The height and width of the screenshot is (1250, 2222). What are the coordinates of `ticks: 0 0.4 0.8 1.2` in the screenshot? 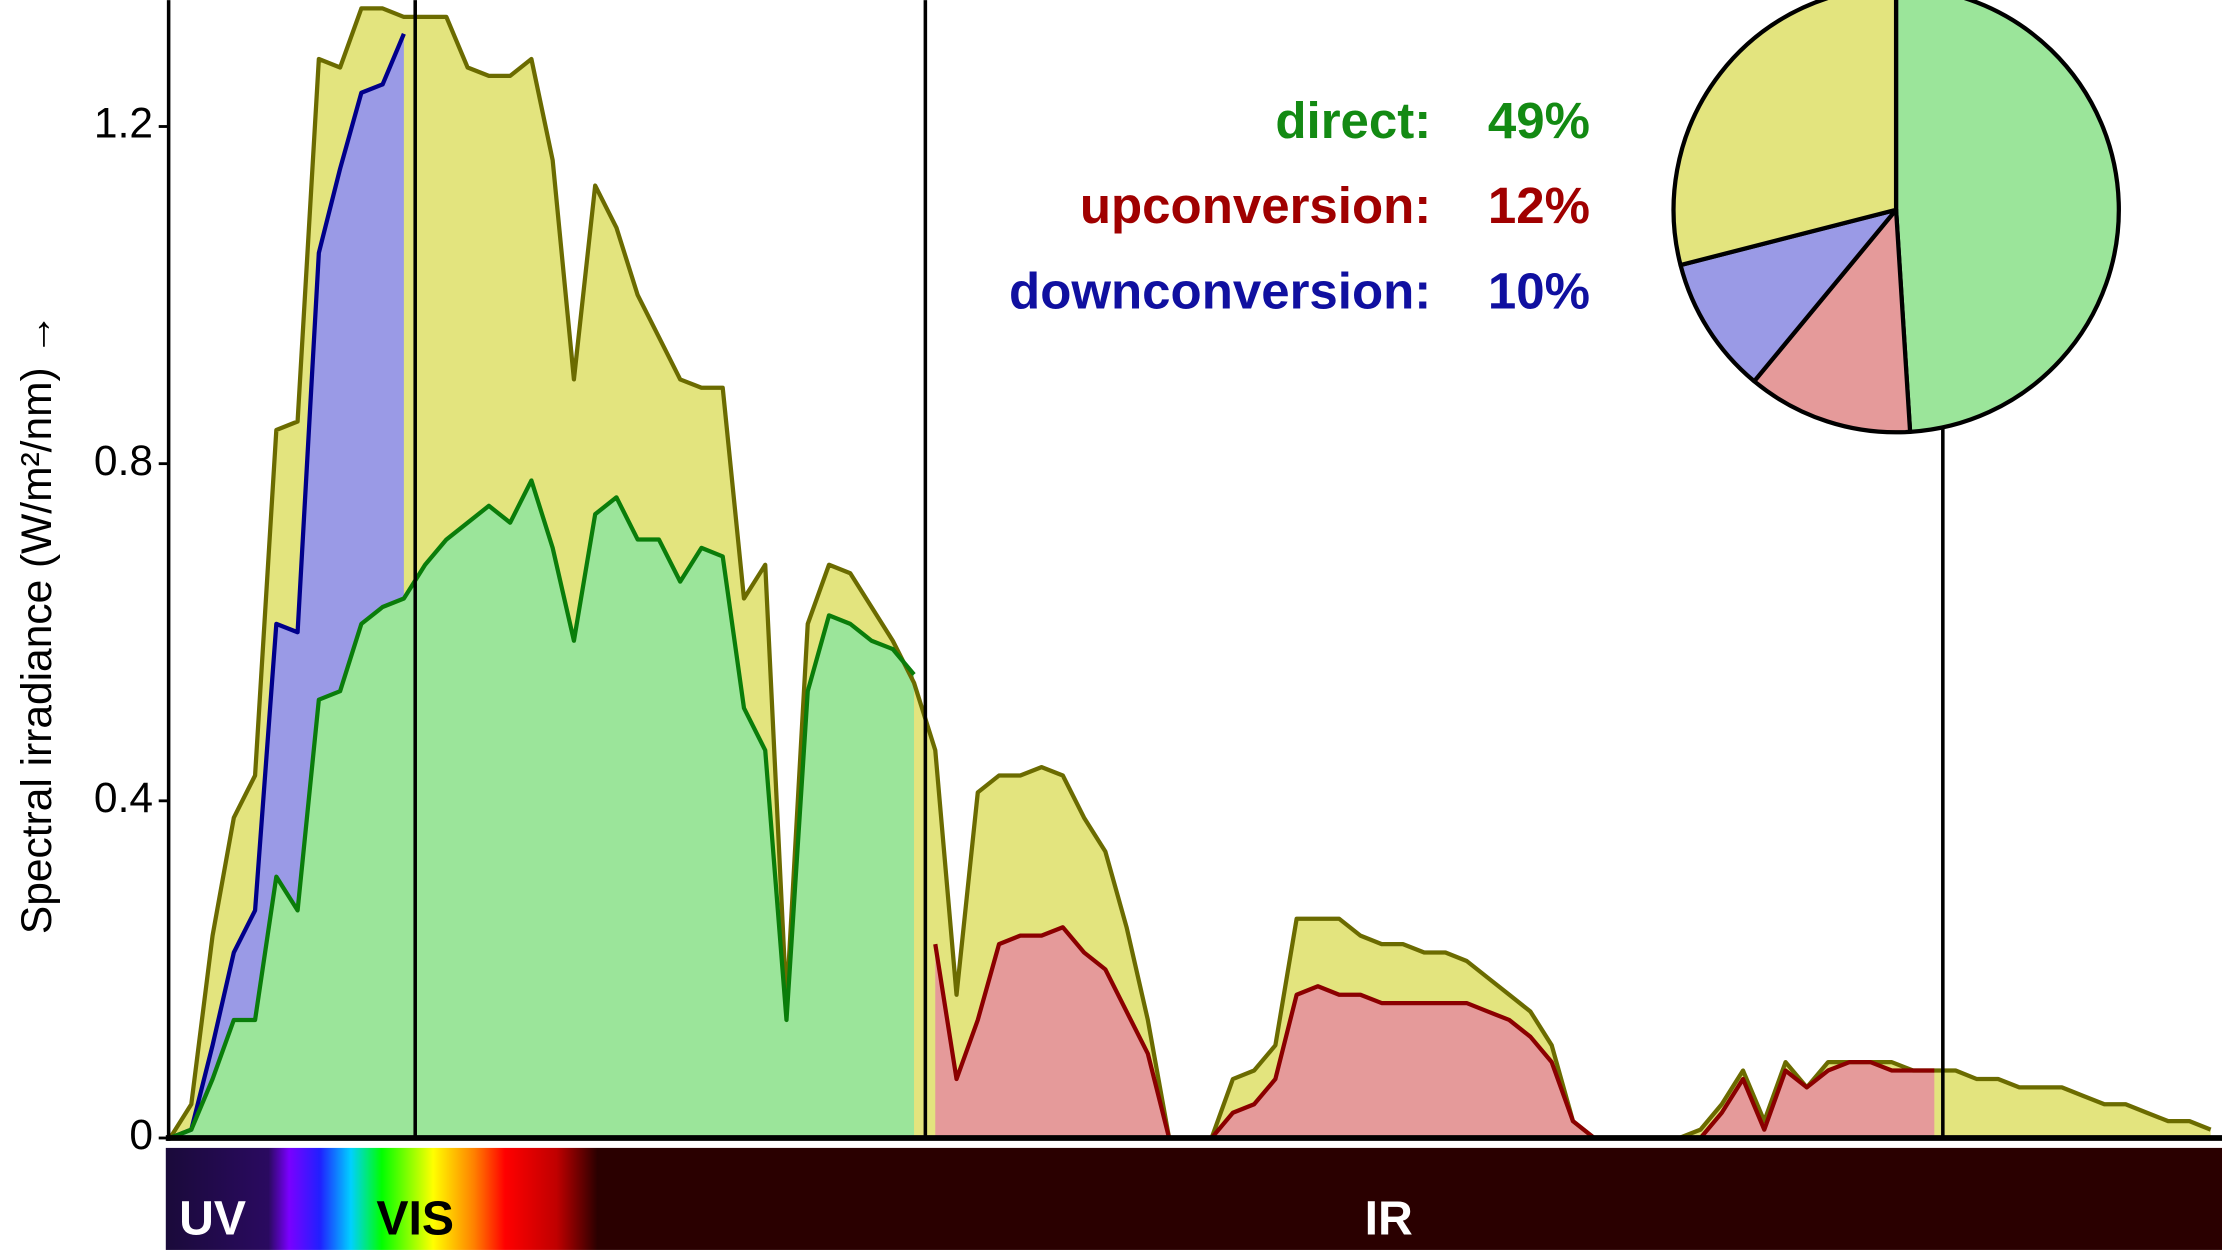 It's located at (131, 630).